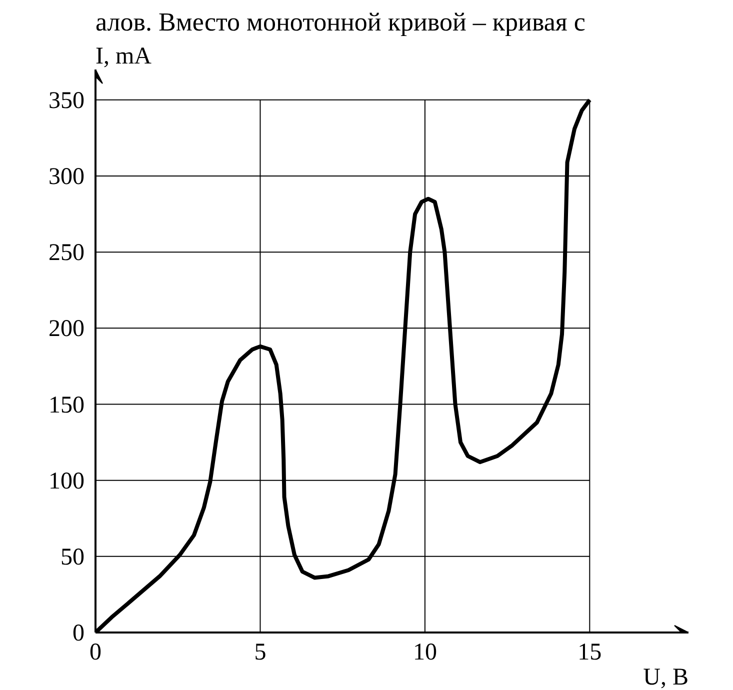 This screenshot has width=733, height=690. Describe the element at coordinates (66, 329) in the screenshot. I see `y-tick-label: 200` at that location.